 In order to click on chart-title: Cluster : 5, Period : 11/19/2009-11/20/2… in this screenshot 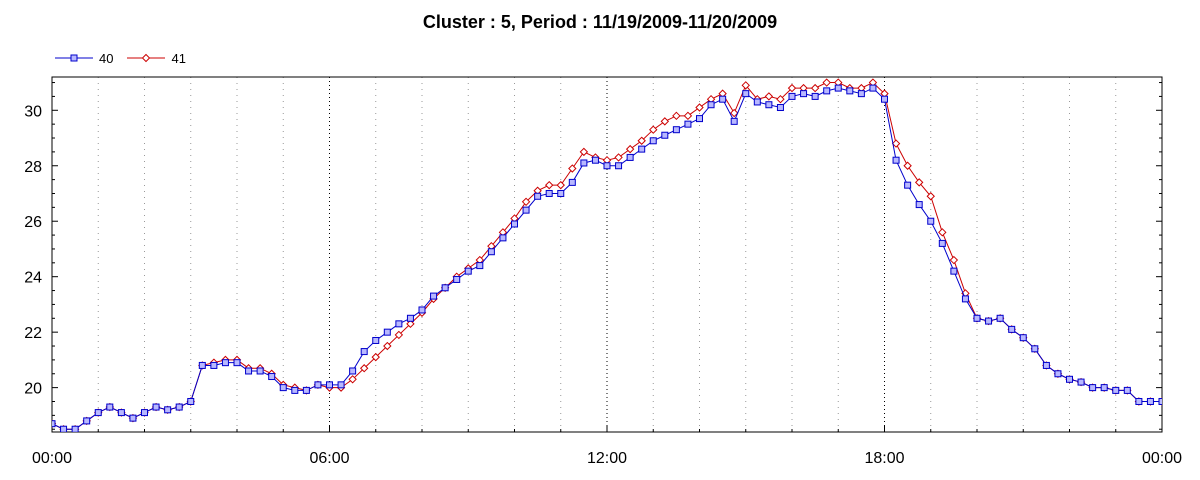, I will do `click(600, 22)`.